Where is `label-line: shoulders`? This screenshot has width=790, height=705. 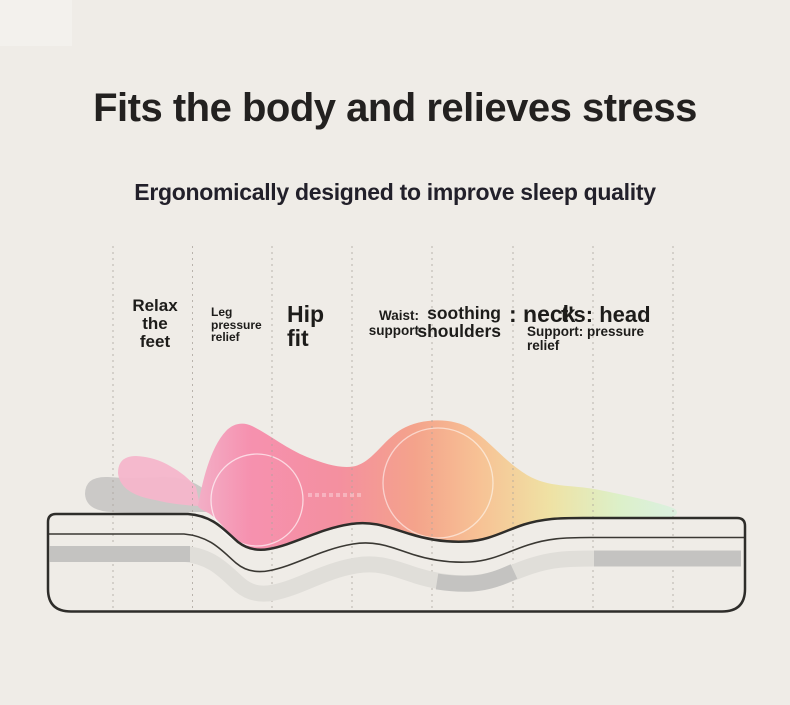 label-line: shoulders is located at coordinates (459, 331).